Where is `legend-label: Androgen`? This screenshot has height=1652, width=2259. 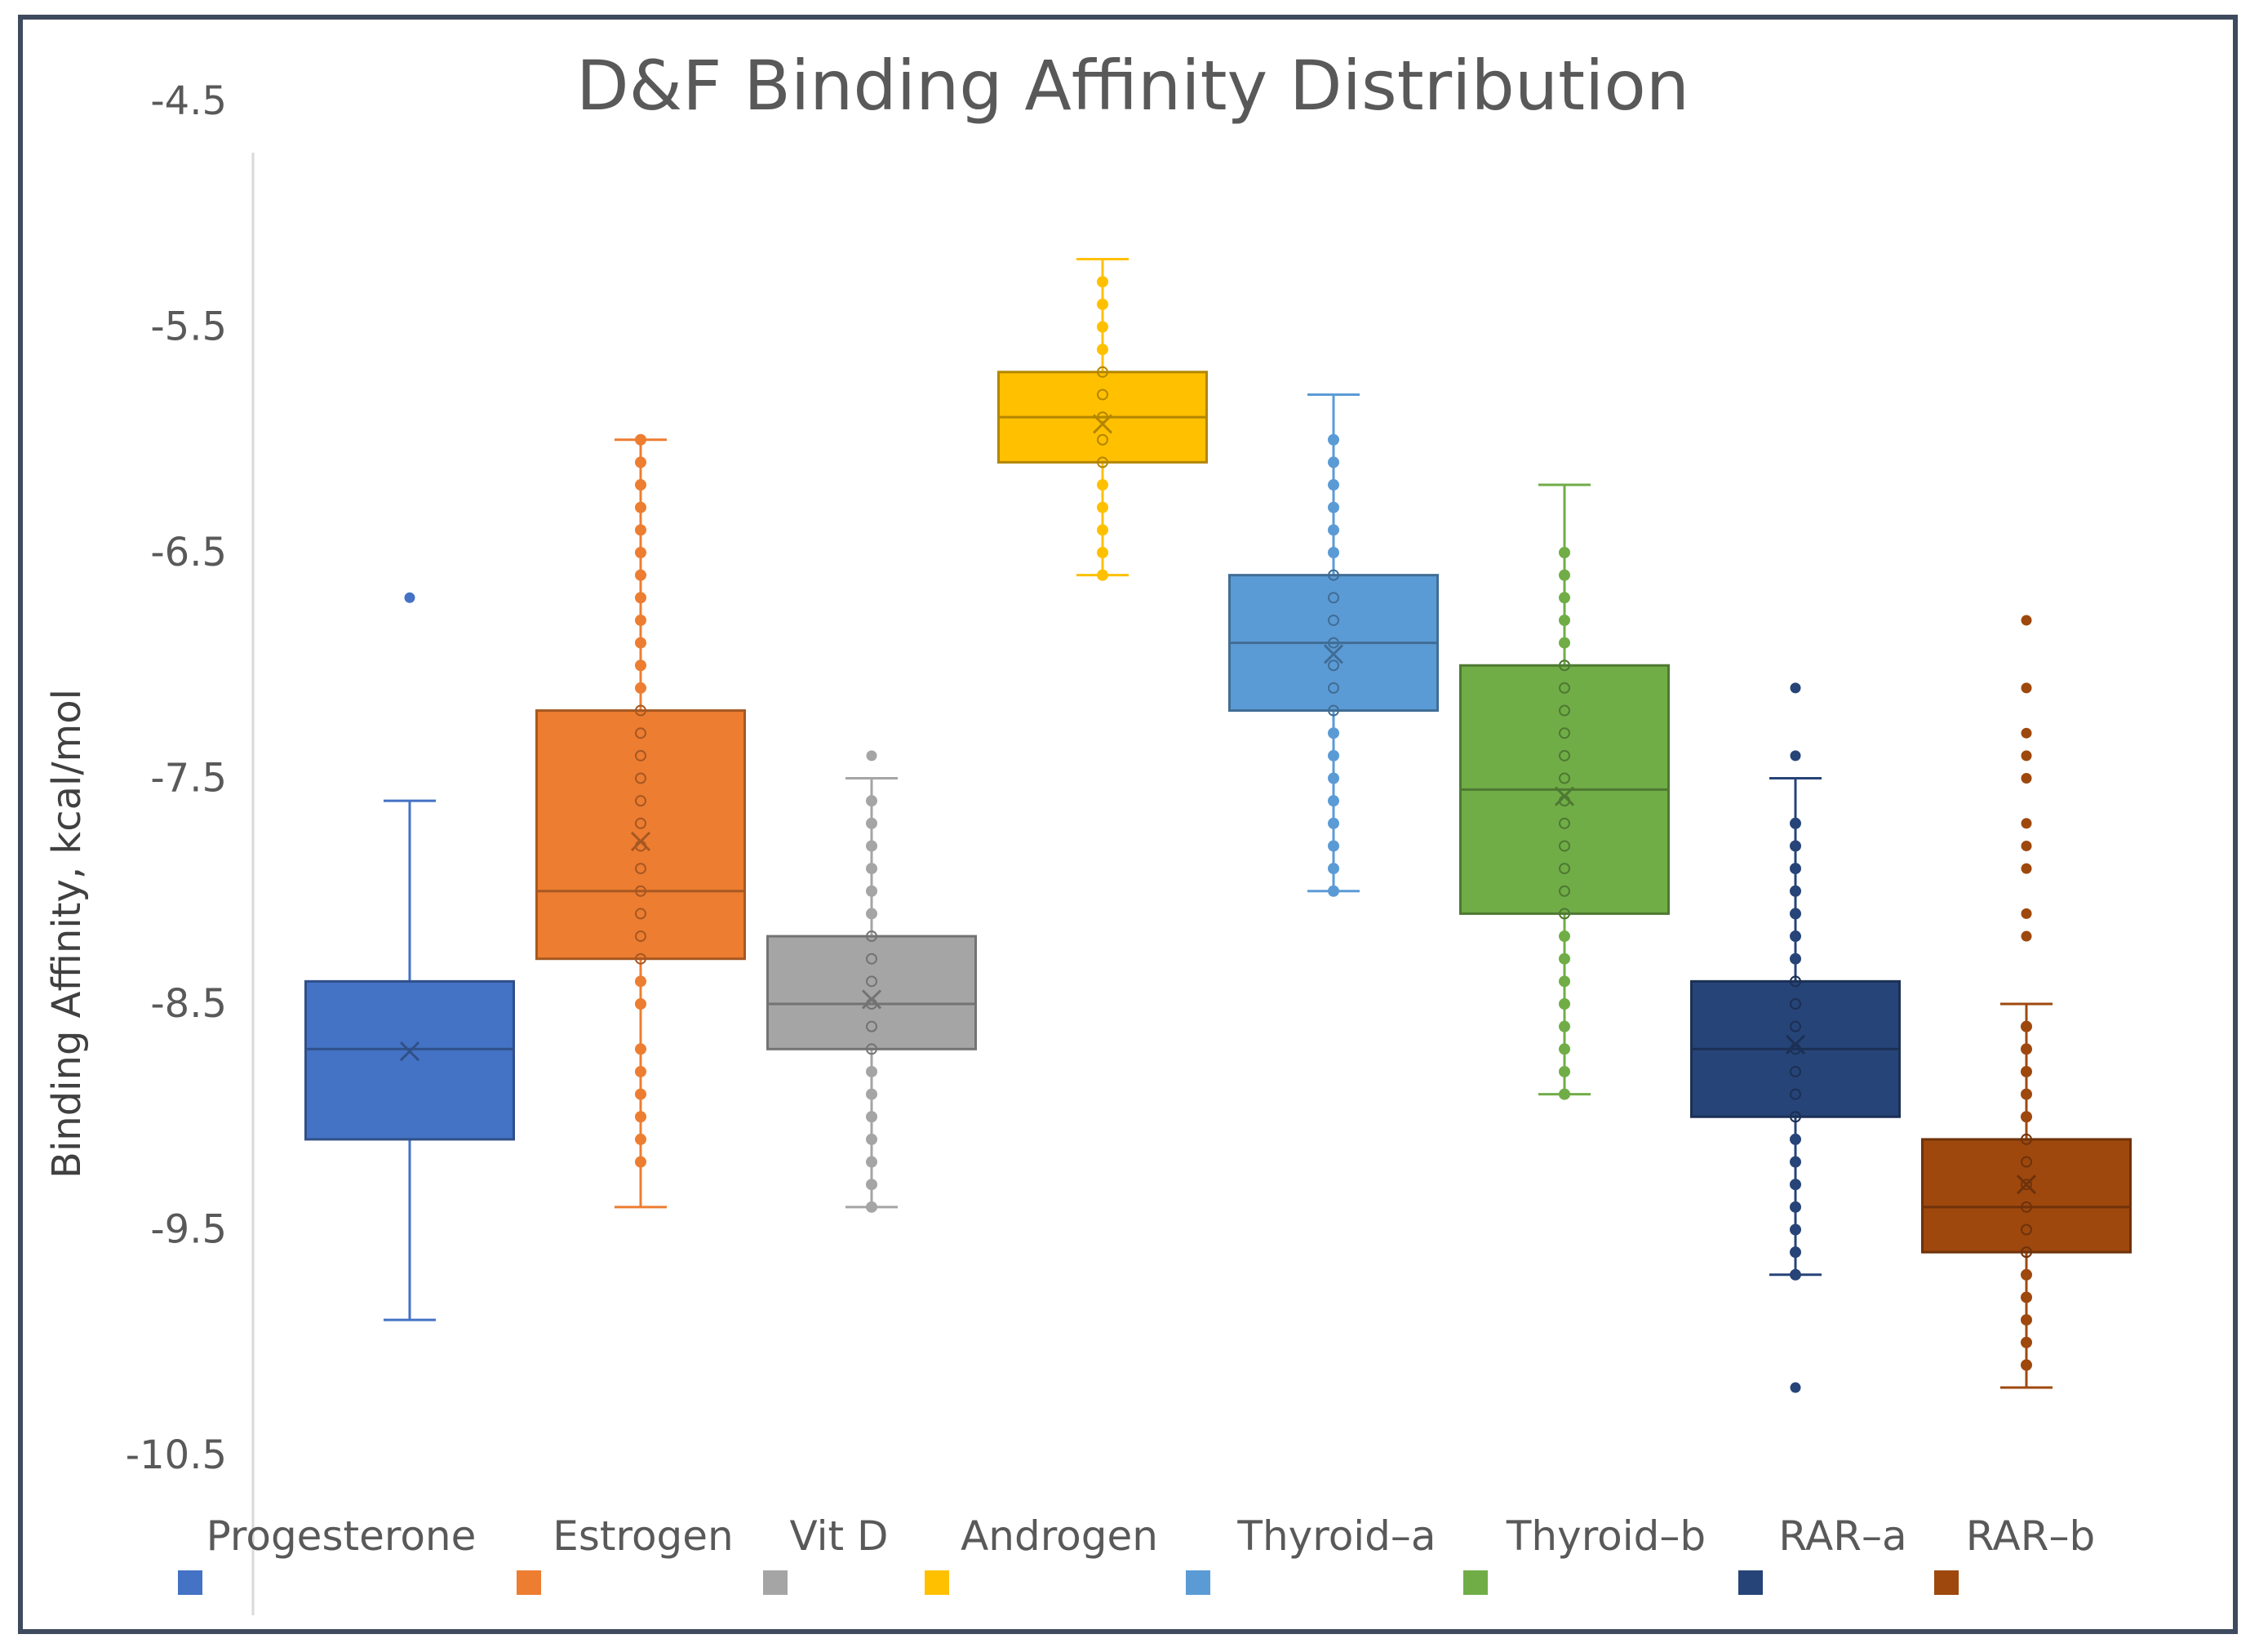
legend-label: Androgen is located at coordinates (1059, 1536).